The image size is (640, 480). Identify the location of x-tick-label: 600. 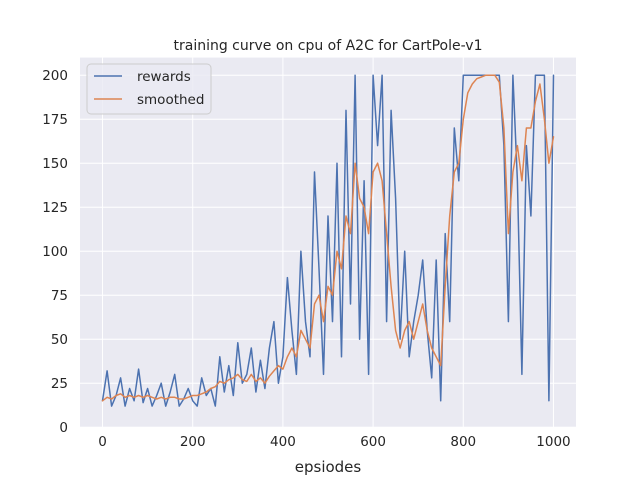
(373, 442).